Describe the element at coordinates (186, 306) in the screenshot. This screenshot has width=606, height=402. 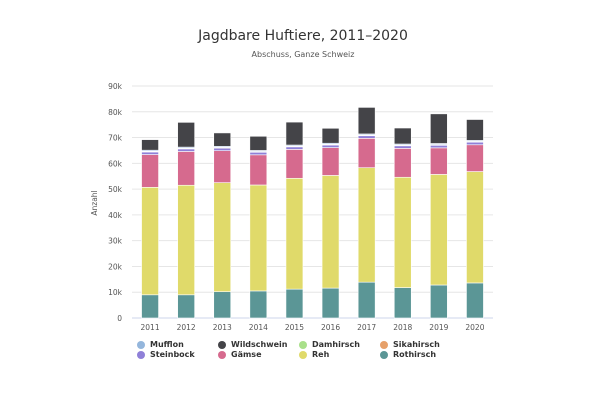
I see `bar-segment-rothirsch-2012` at that location.